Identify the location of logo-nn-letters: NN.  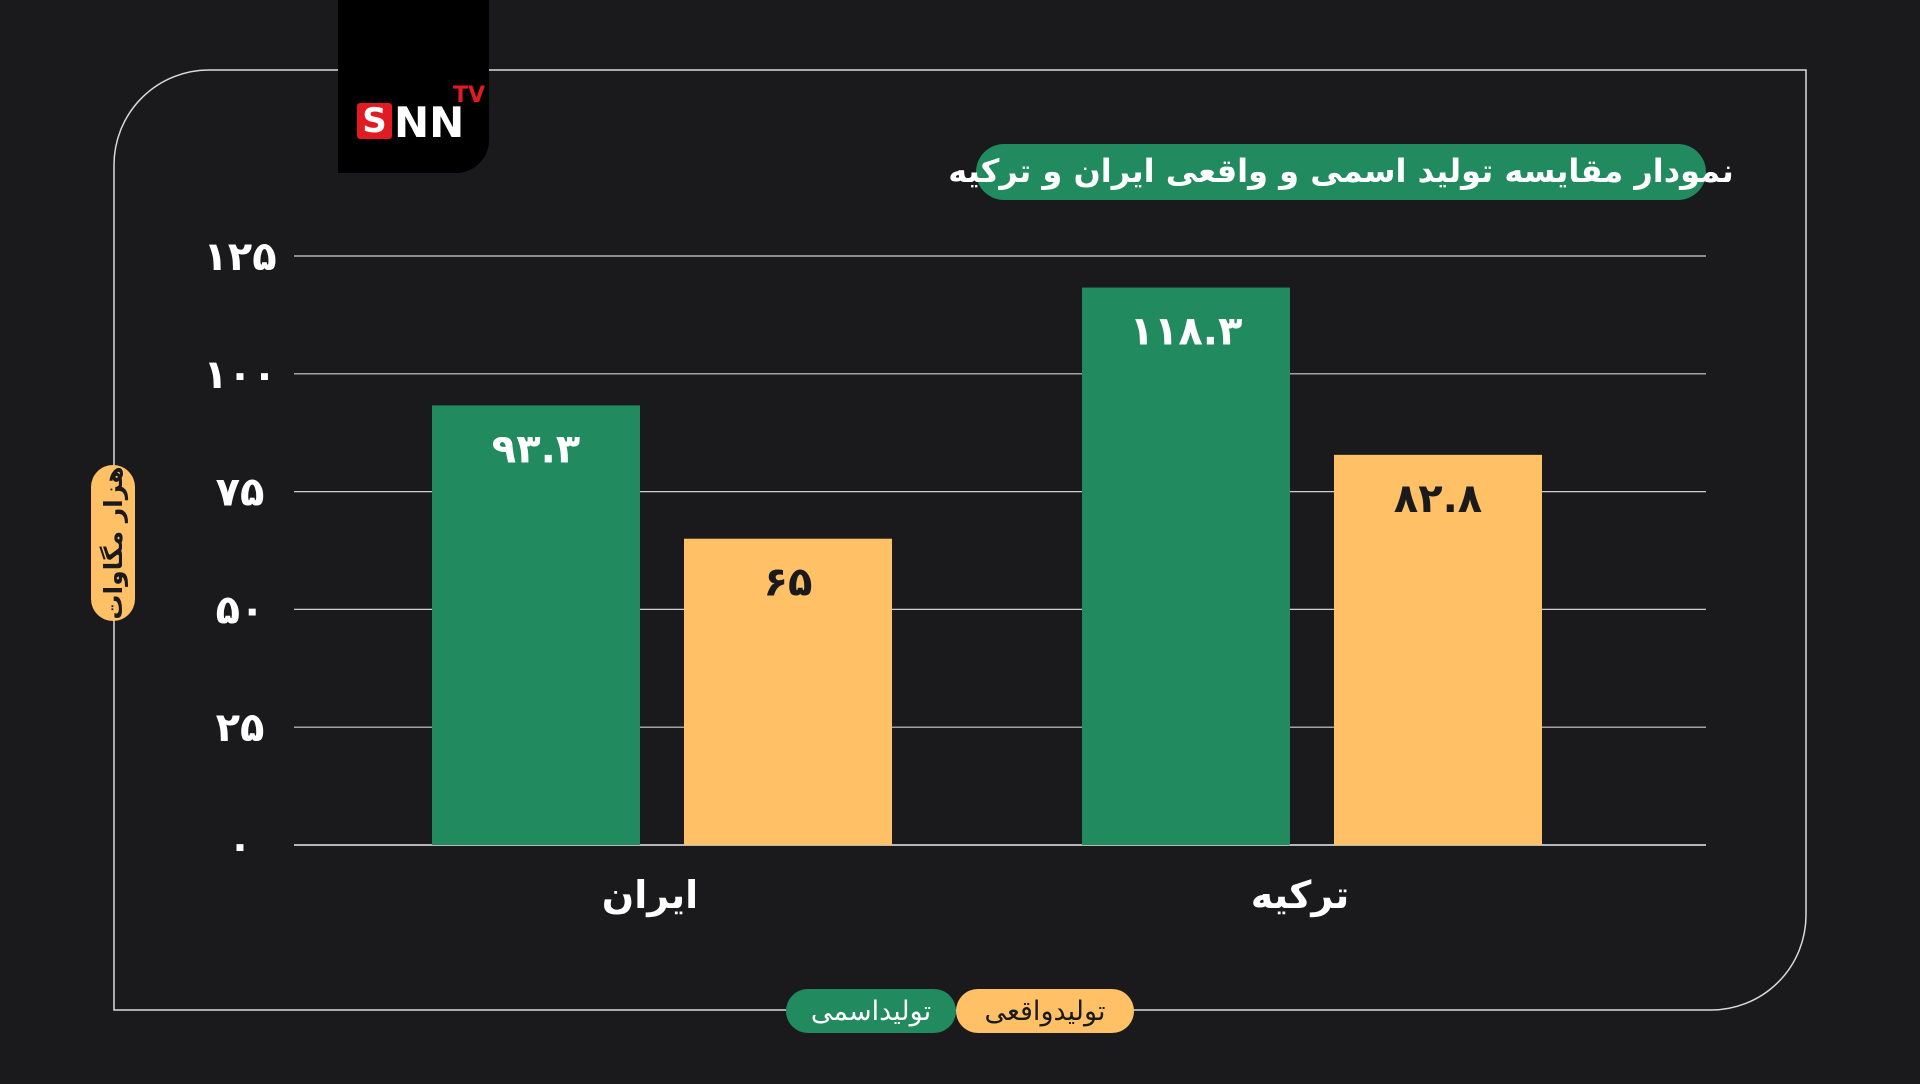
(429, 122).